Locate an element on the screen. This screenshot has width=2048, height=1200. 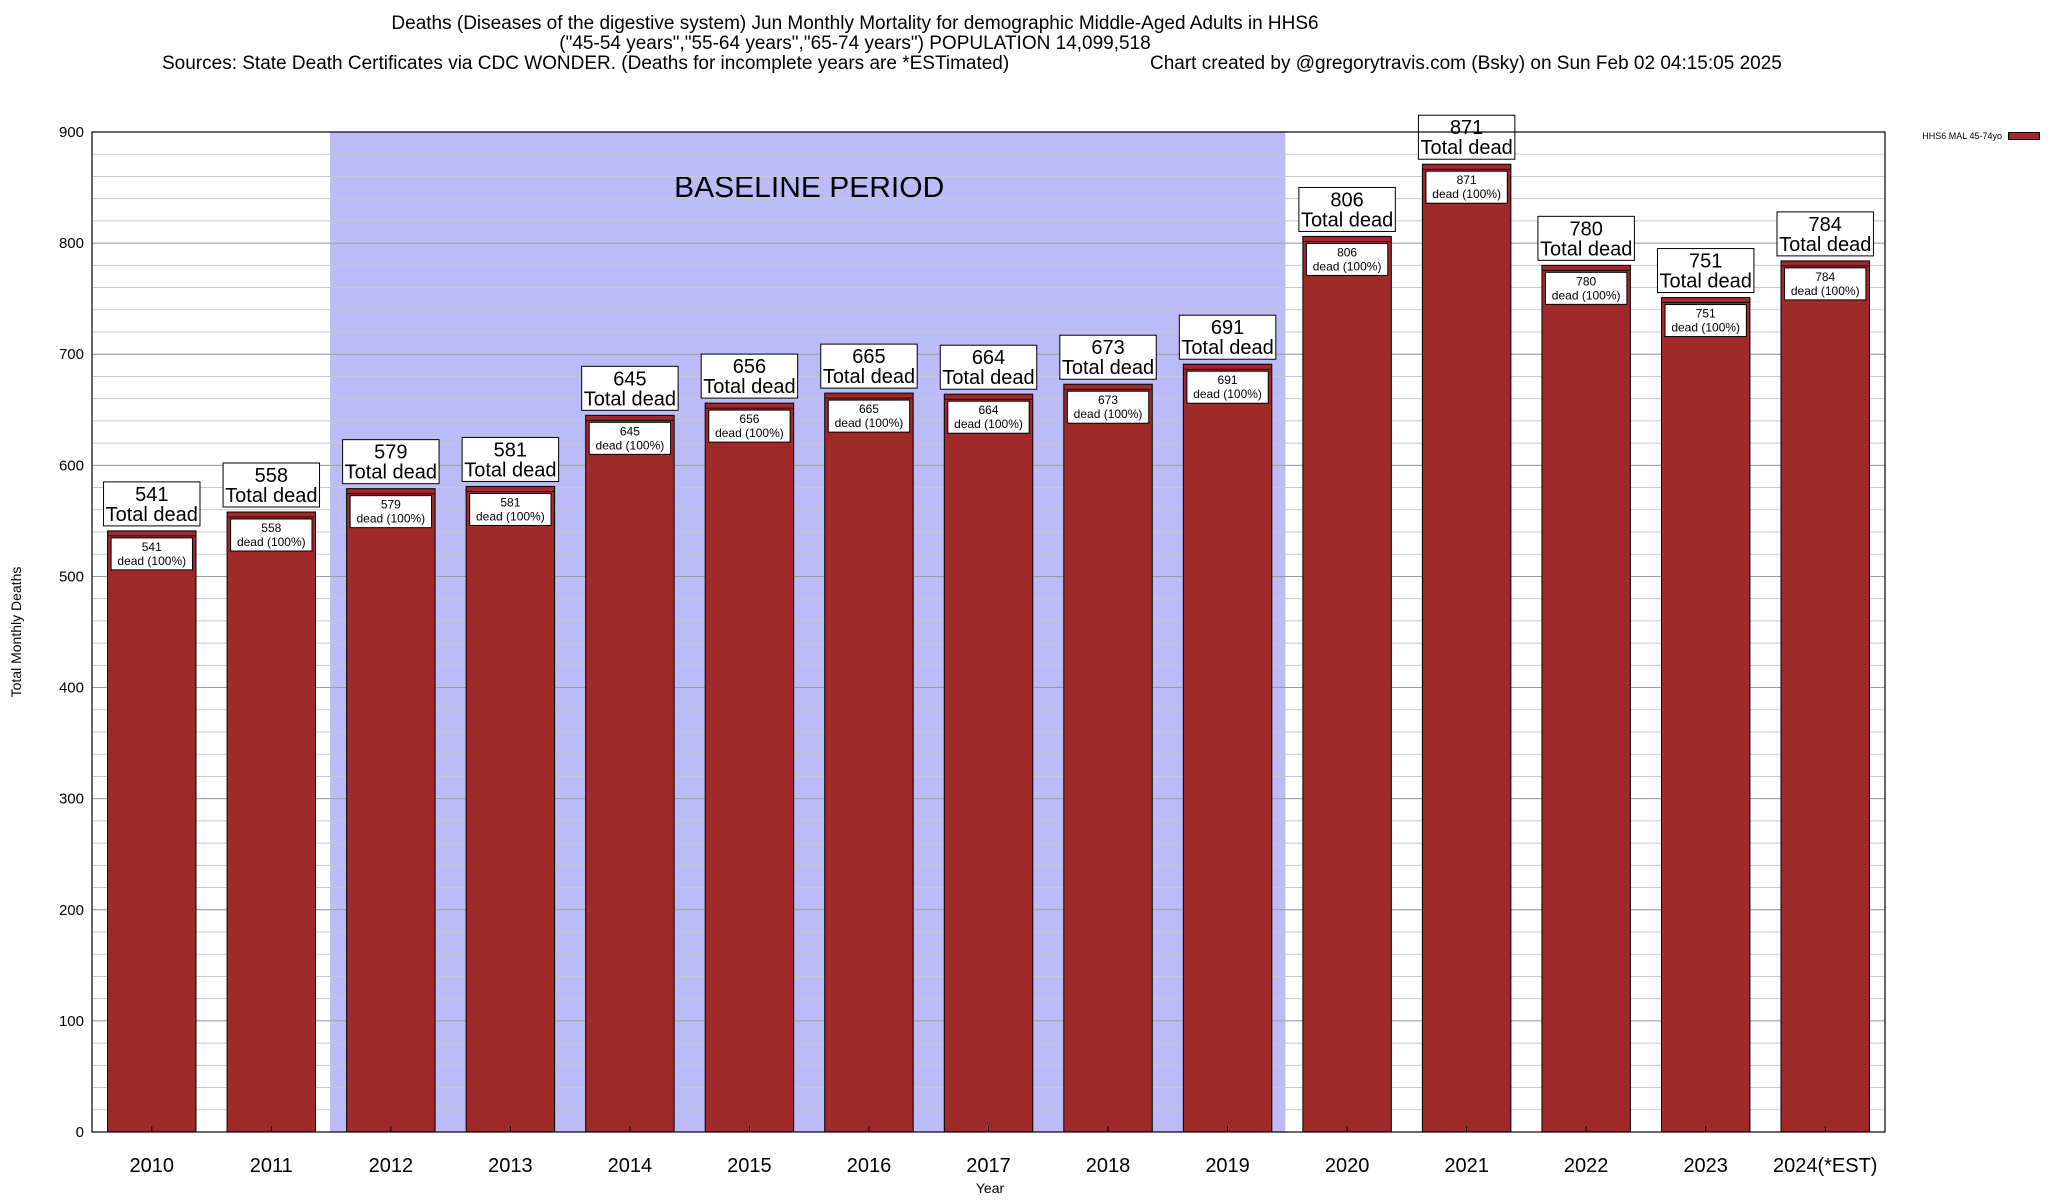
inner-value-label: 558 is located at coordinates (271, 528).